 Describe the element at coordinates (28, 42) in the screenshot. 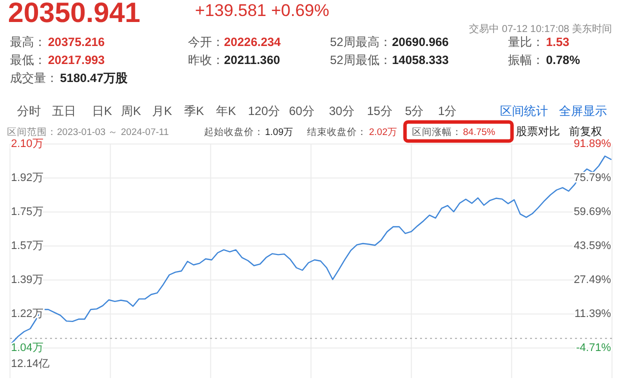

I see `text: 最高：` at that location.